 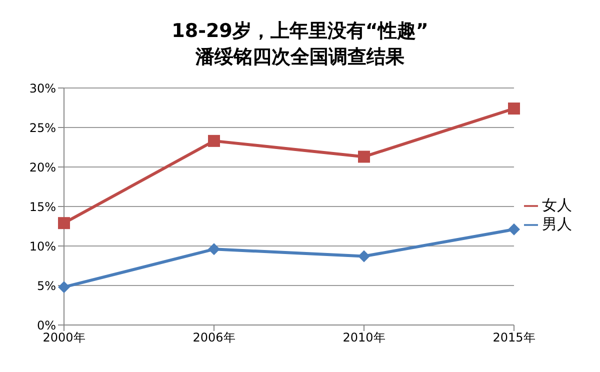 What do you see at coordinates (514, 337) in the screenshot?
I see `x-tick-label: 2015年` at bounding box center [514, 337].